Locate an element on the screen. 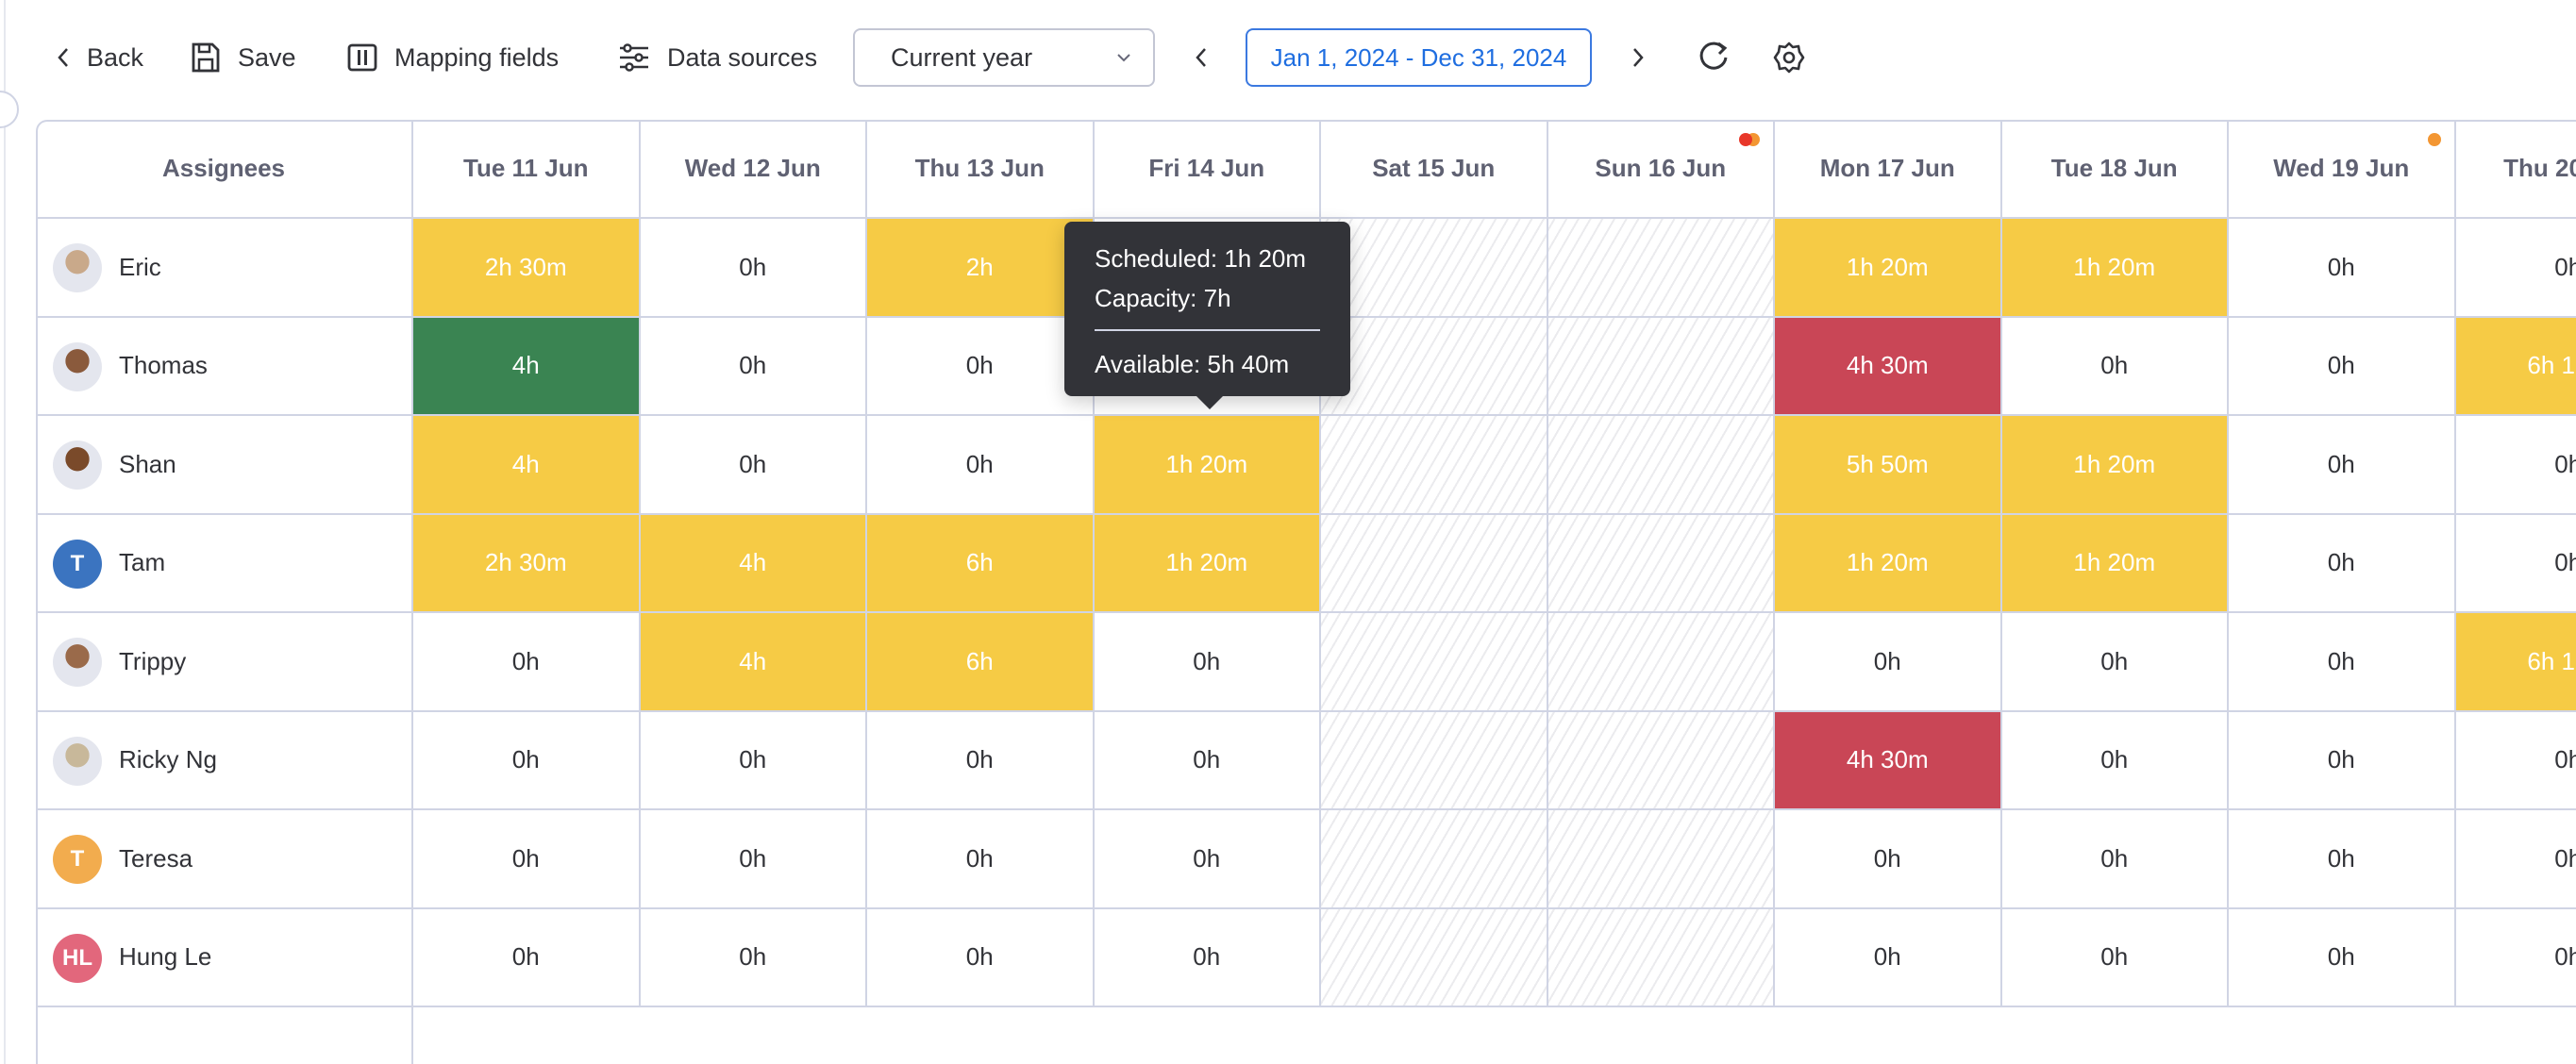 Image resolution: width=2576 pixels, height=1064 pixels. workload-value: 5h 50m is located at coordinates (1887, 463).